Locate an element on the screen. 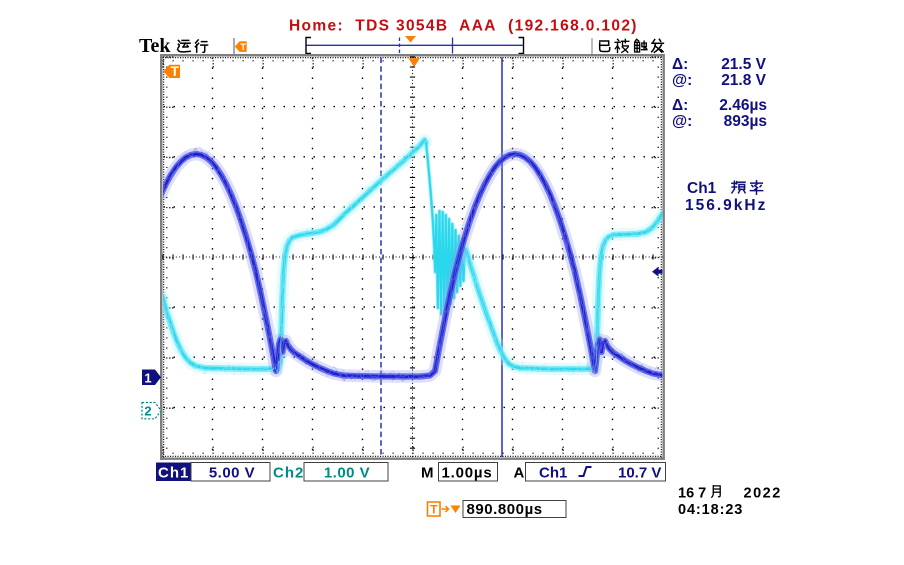 The width and height of the screenshot is (904, 565). svg-text: 1.00 V is located at coordinates (347, 473).